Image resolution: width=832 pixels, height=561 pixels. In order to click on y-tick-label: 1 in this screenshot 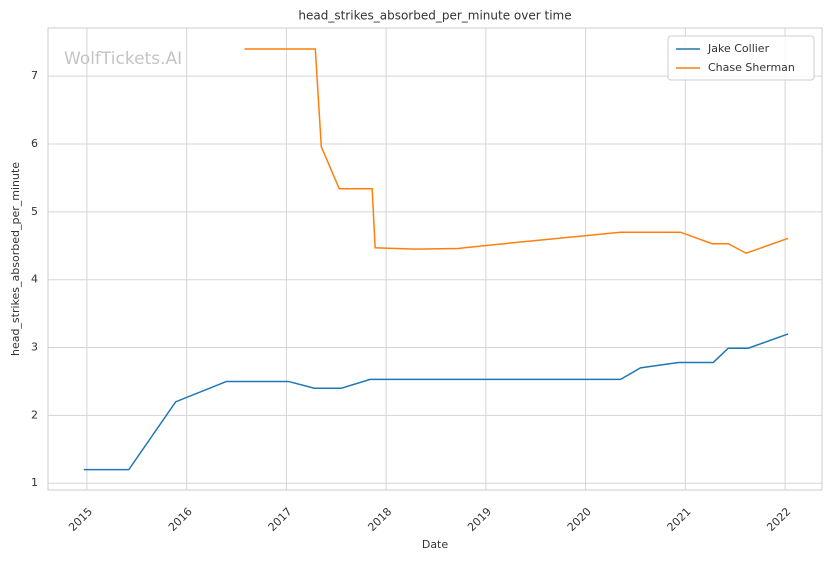, I will do `click(34, 482)`.